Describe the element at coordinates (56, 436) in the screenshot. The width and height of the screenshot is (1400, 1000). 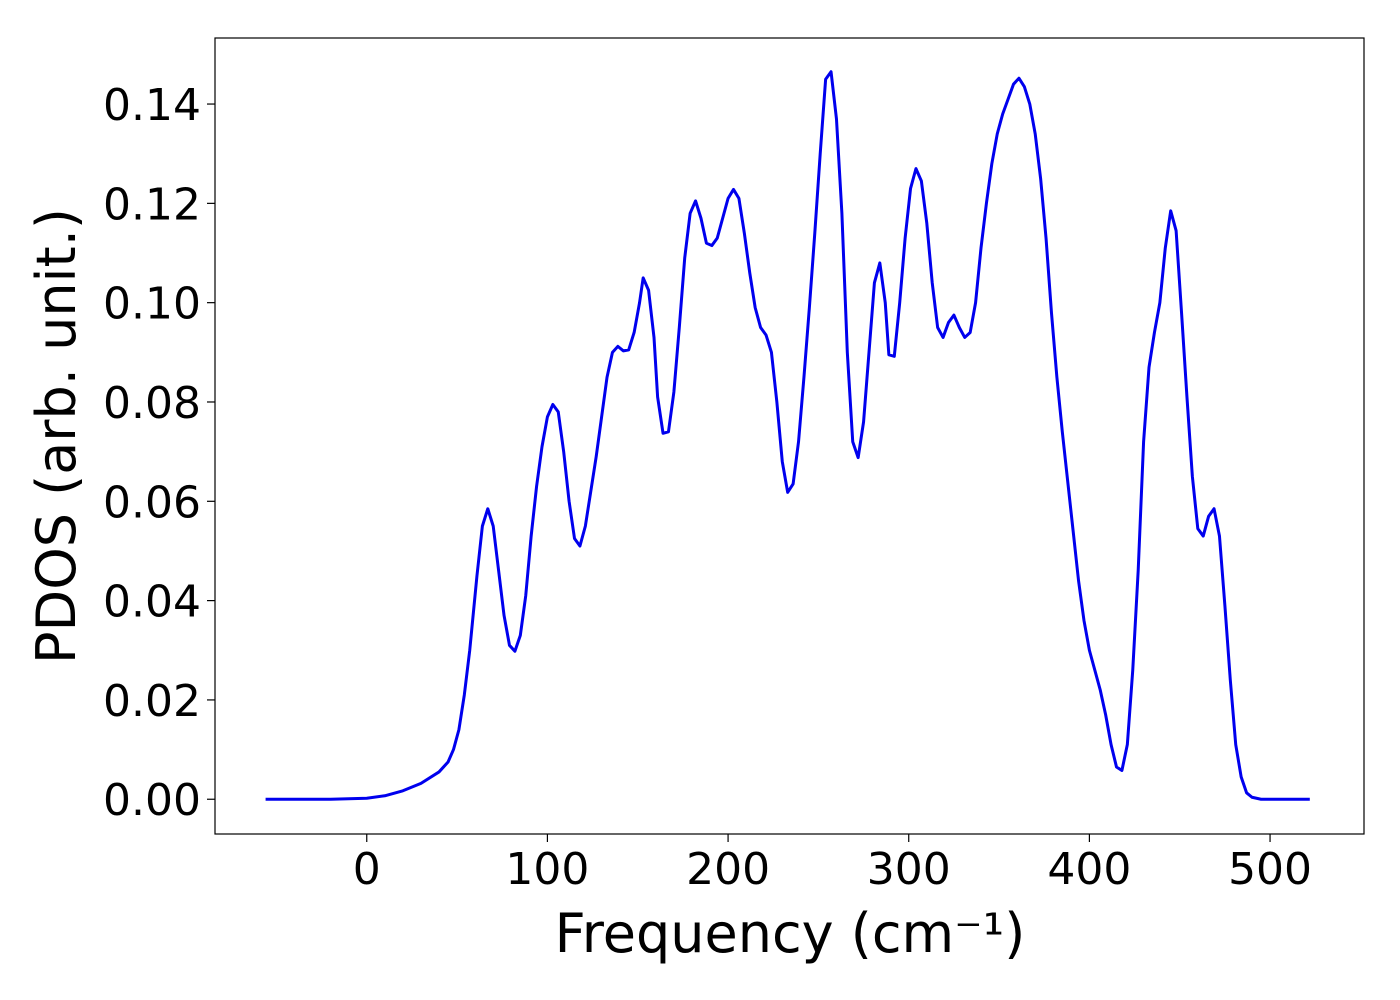
I see `y-axis-label: PDOS (arb. unit.)` at that location.